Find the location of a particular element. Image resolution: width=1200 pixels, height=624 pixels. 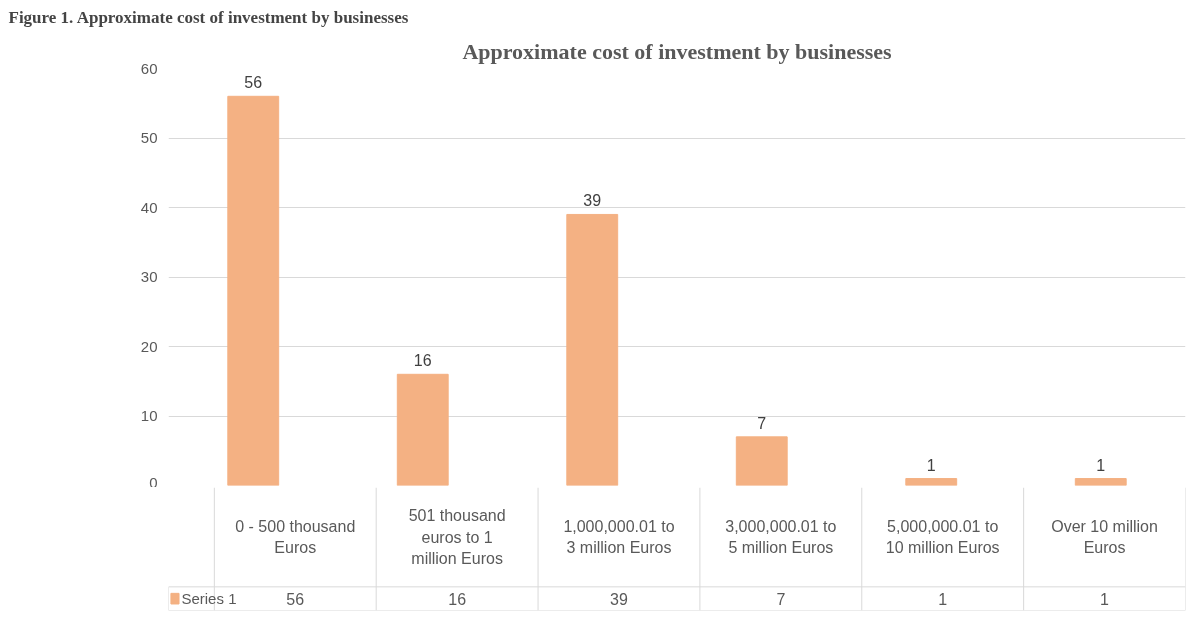

y-tick-label: 20 is located at coordinates (149, 346).